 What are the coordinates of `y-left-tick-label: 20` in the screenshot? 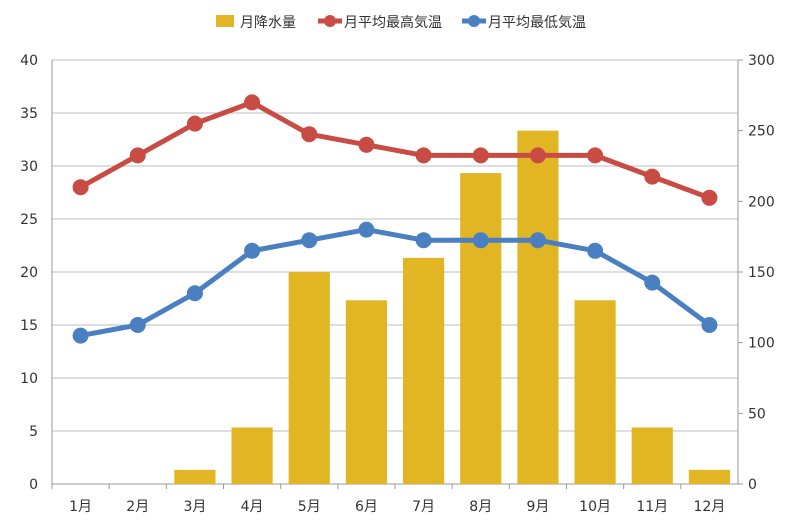 It's located at (29, 273).